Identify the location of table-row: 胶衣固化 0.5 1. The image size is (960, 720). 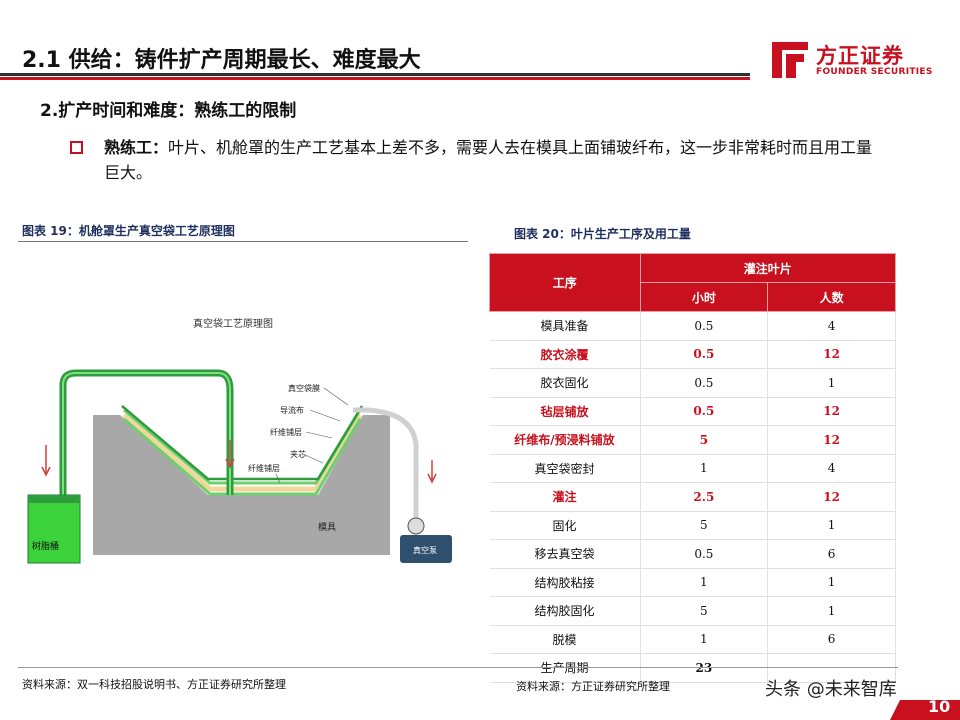
(692, 383).